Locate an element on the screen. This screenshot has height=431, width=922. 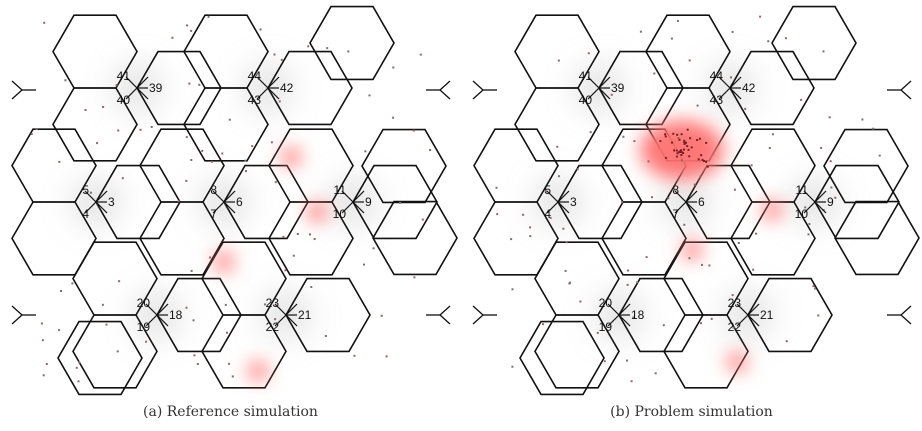
base-station: 8 6 7 is located at coordinates (688, 202).